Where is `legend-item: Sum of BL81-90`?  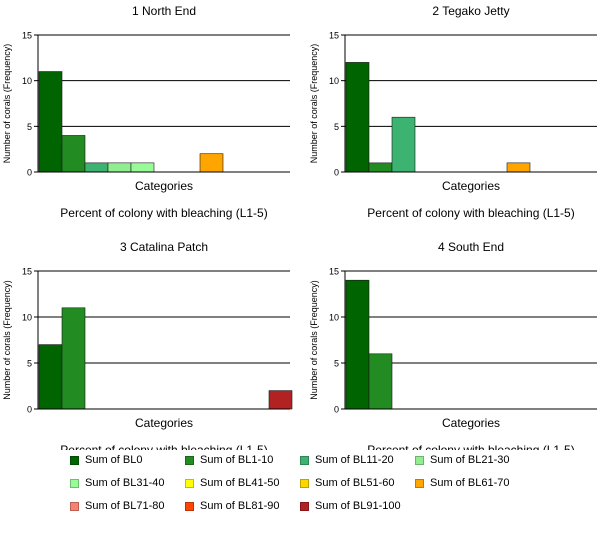 legend-item: Sum of BL81-90 is located at coordinates (232, 506).